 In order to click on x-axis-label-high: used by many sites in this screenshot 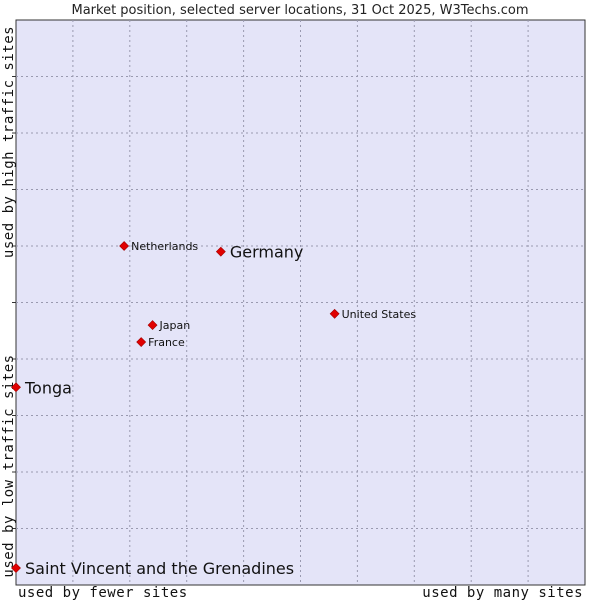, I will do `click(502, 592)`.